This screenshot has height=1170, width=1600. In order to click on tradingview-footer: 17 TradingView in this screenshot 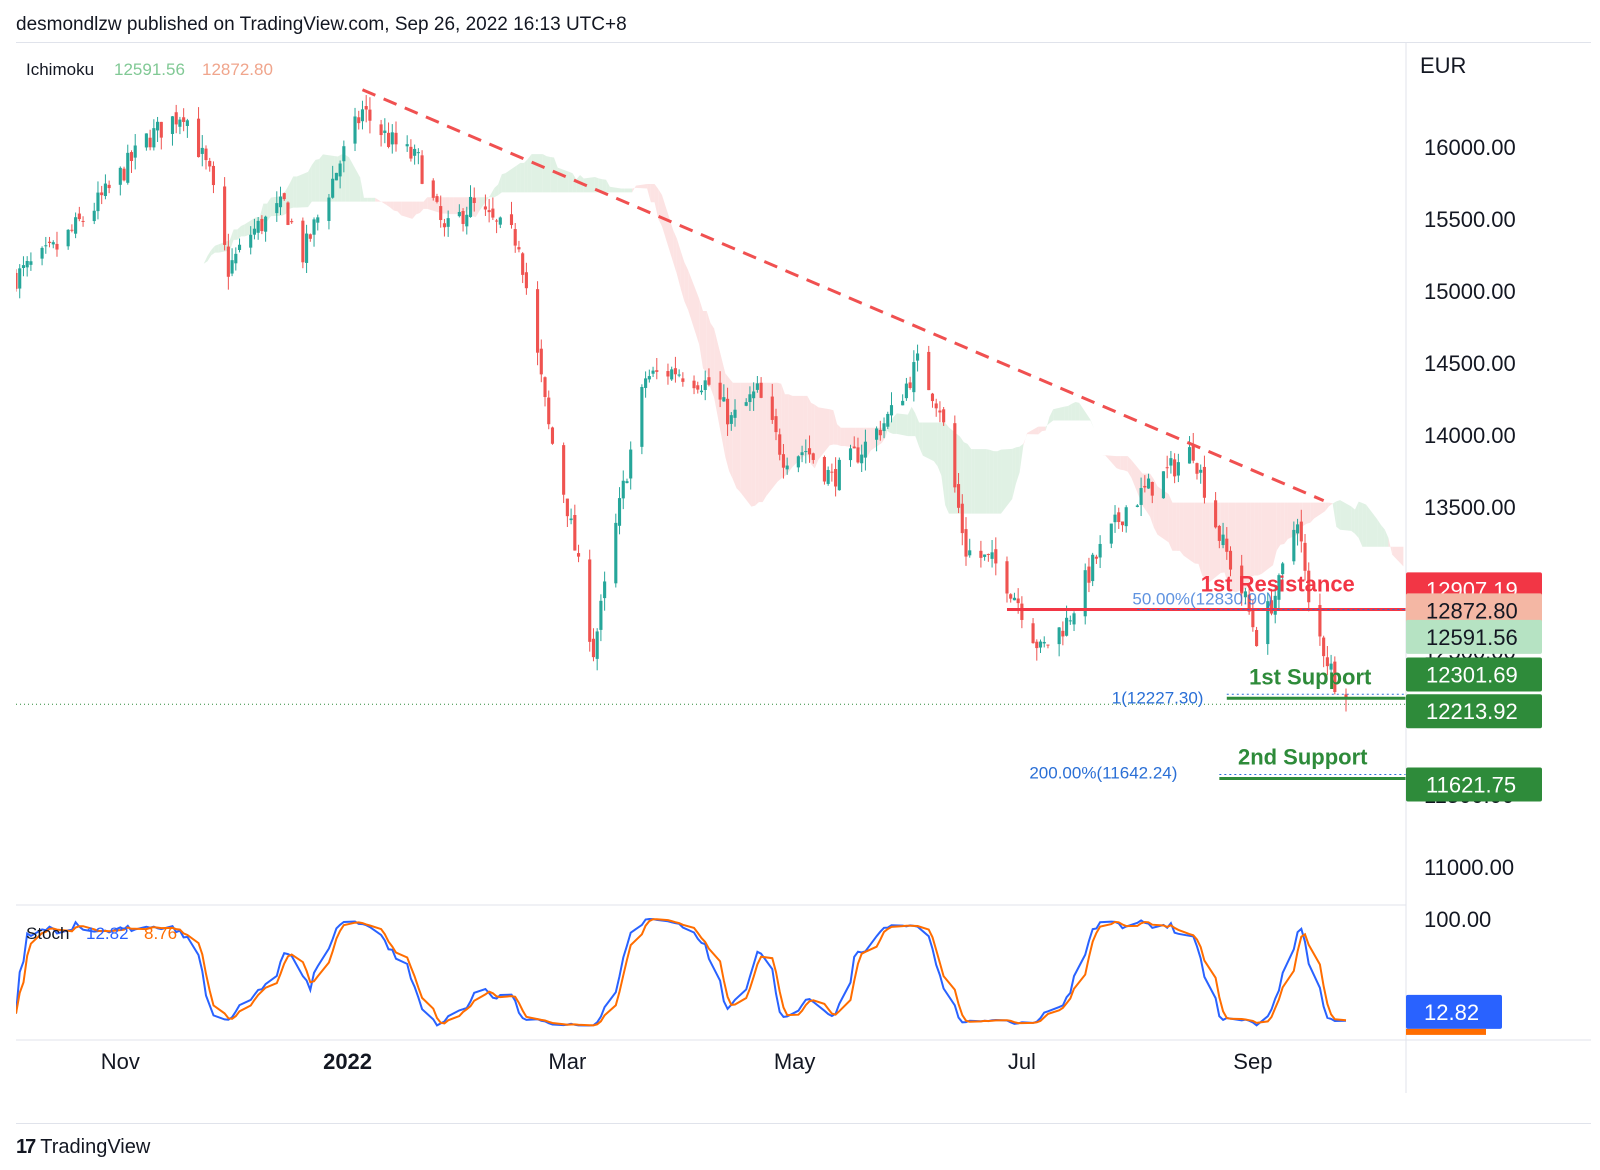, I will do `click(83, 1147)`.